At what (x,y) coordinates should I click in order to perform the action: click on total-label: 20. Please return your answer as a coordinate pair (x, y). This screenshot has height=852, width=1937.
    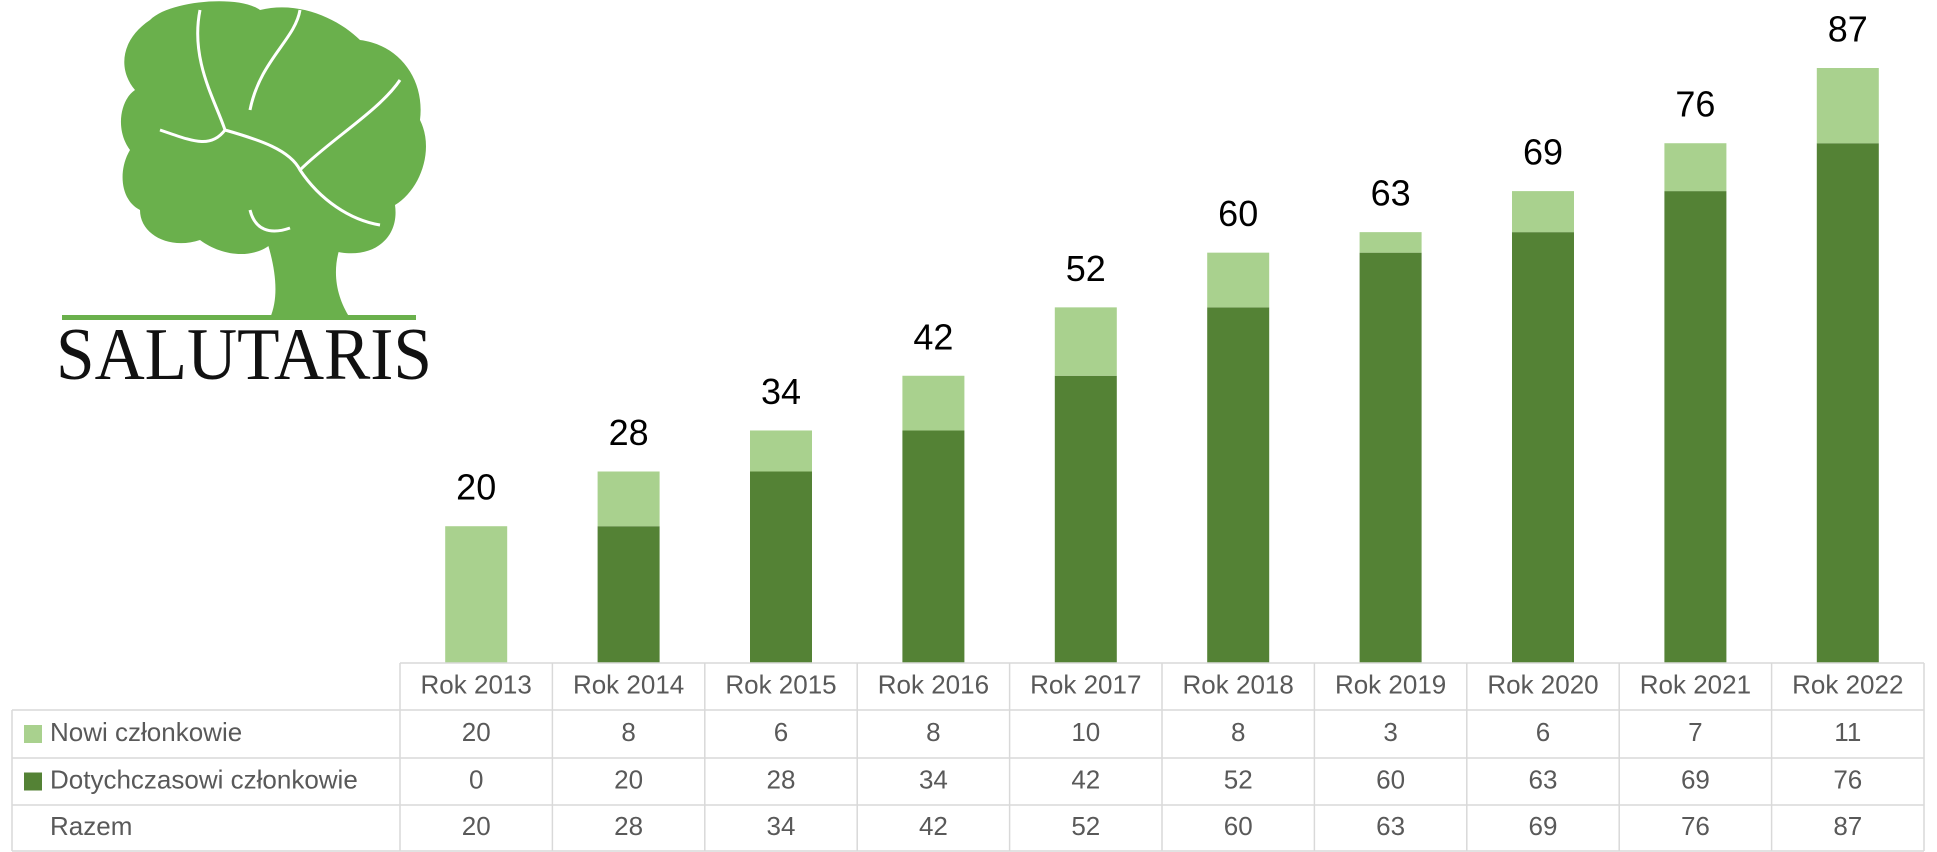
    Looking at the image, I should click on (476, 487).